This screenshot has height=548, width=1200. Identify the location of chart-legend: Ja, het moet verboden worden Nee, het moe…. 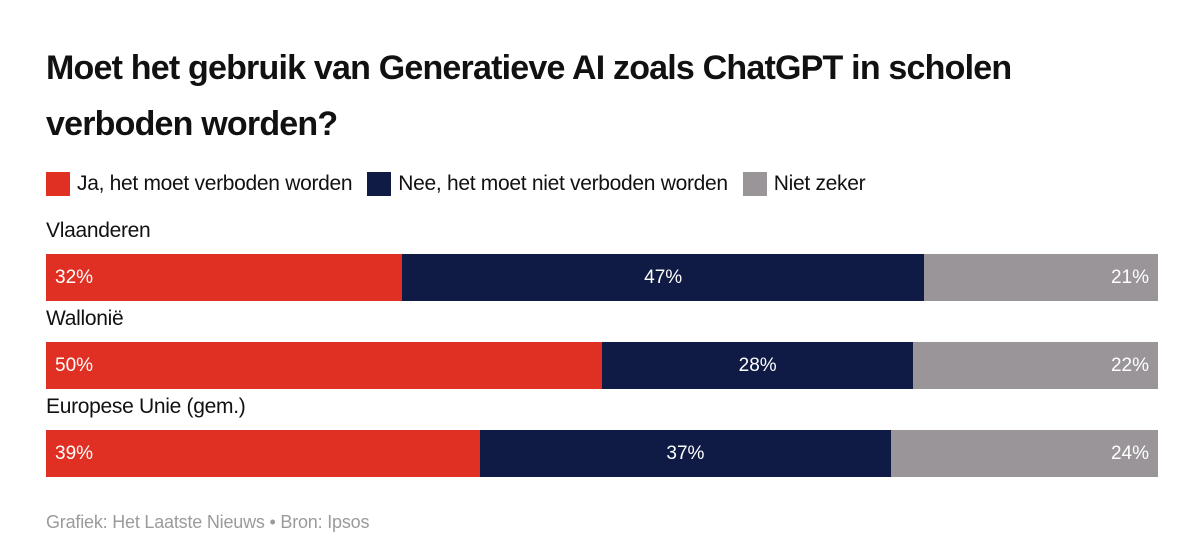
(463, 184).